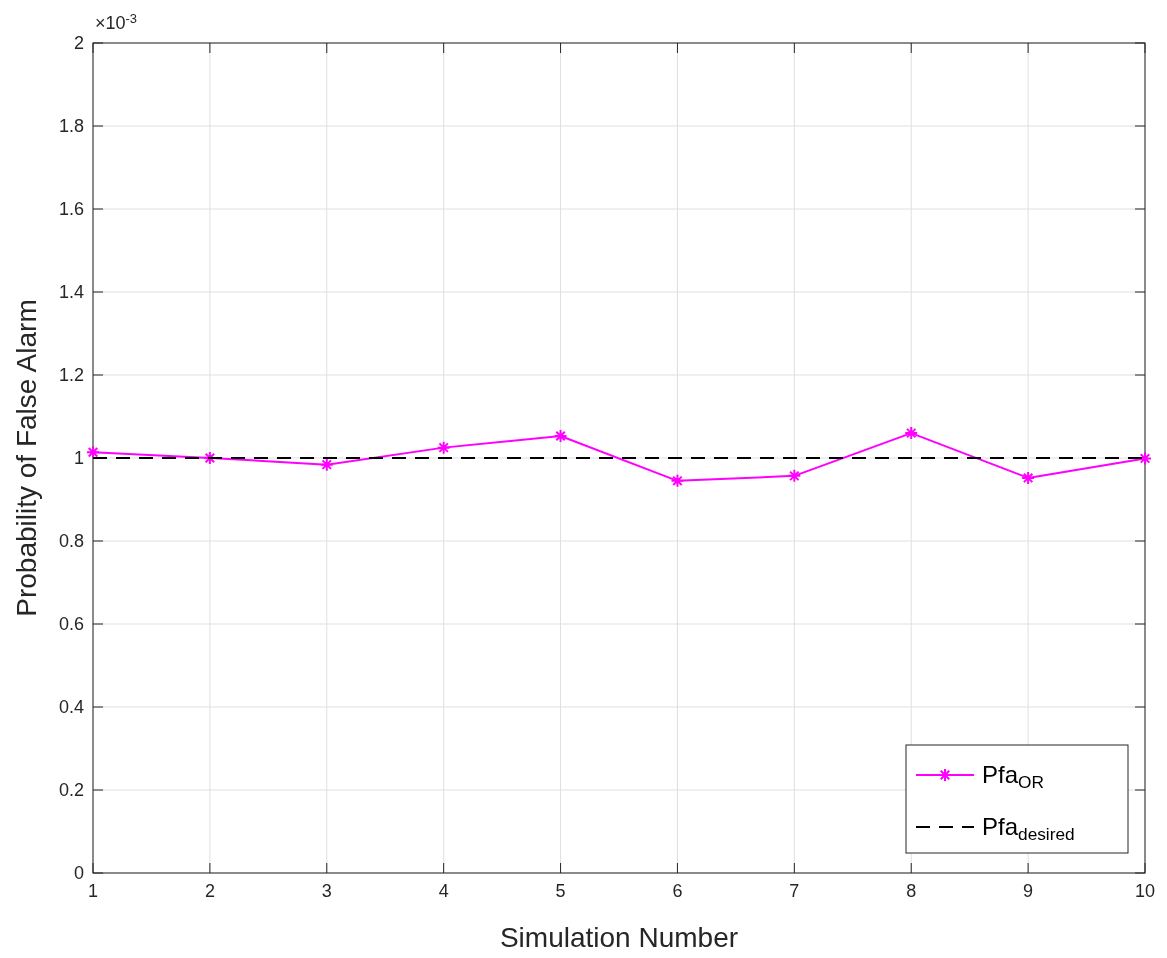  Describe the element at coordinates (116, 21) in the screenshot. I see `text: ×10$^{-3}$` at that location.